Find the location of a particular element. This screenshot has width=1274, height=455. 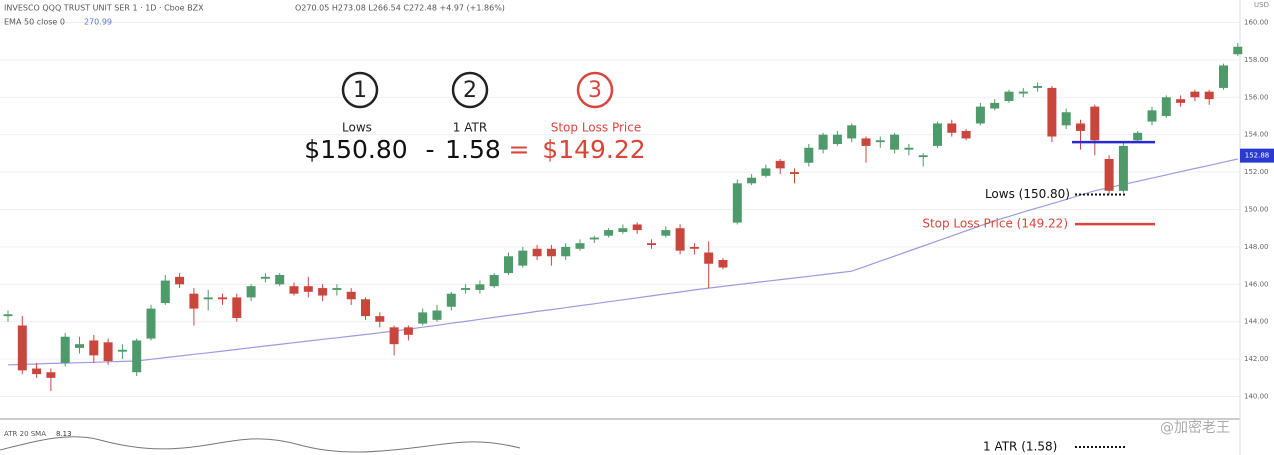

y-tick-label: 152.00 is located at coordinates (1256, 172).